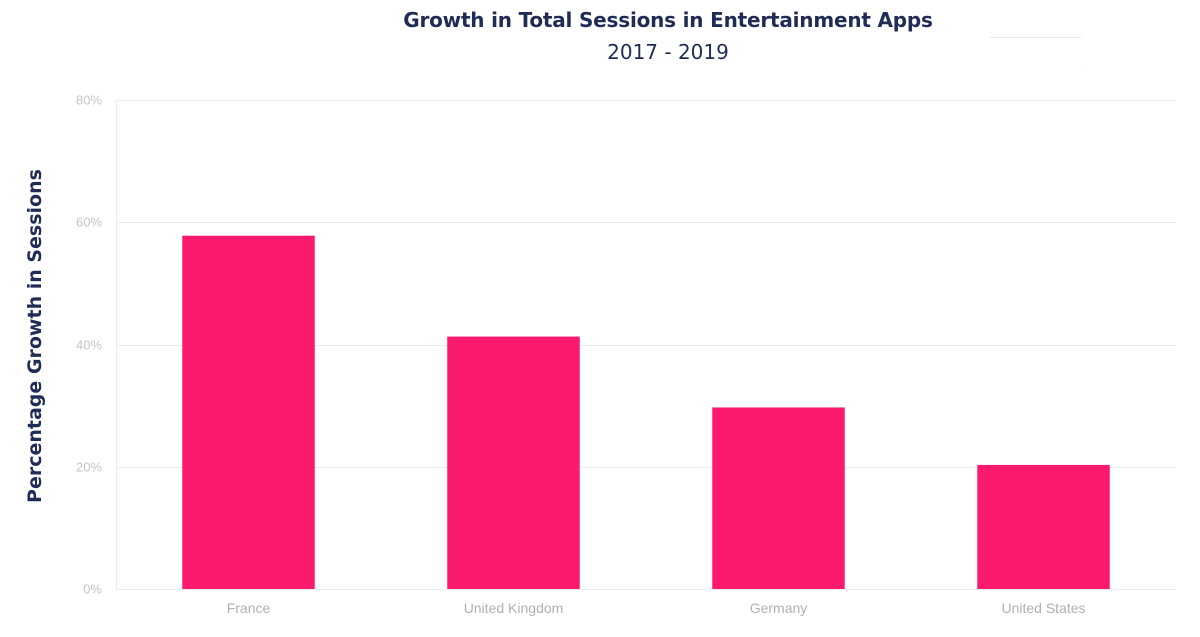  I want to click on bar-united-states, so click(1043, 526).